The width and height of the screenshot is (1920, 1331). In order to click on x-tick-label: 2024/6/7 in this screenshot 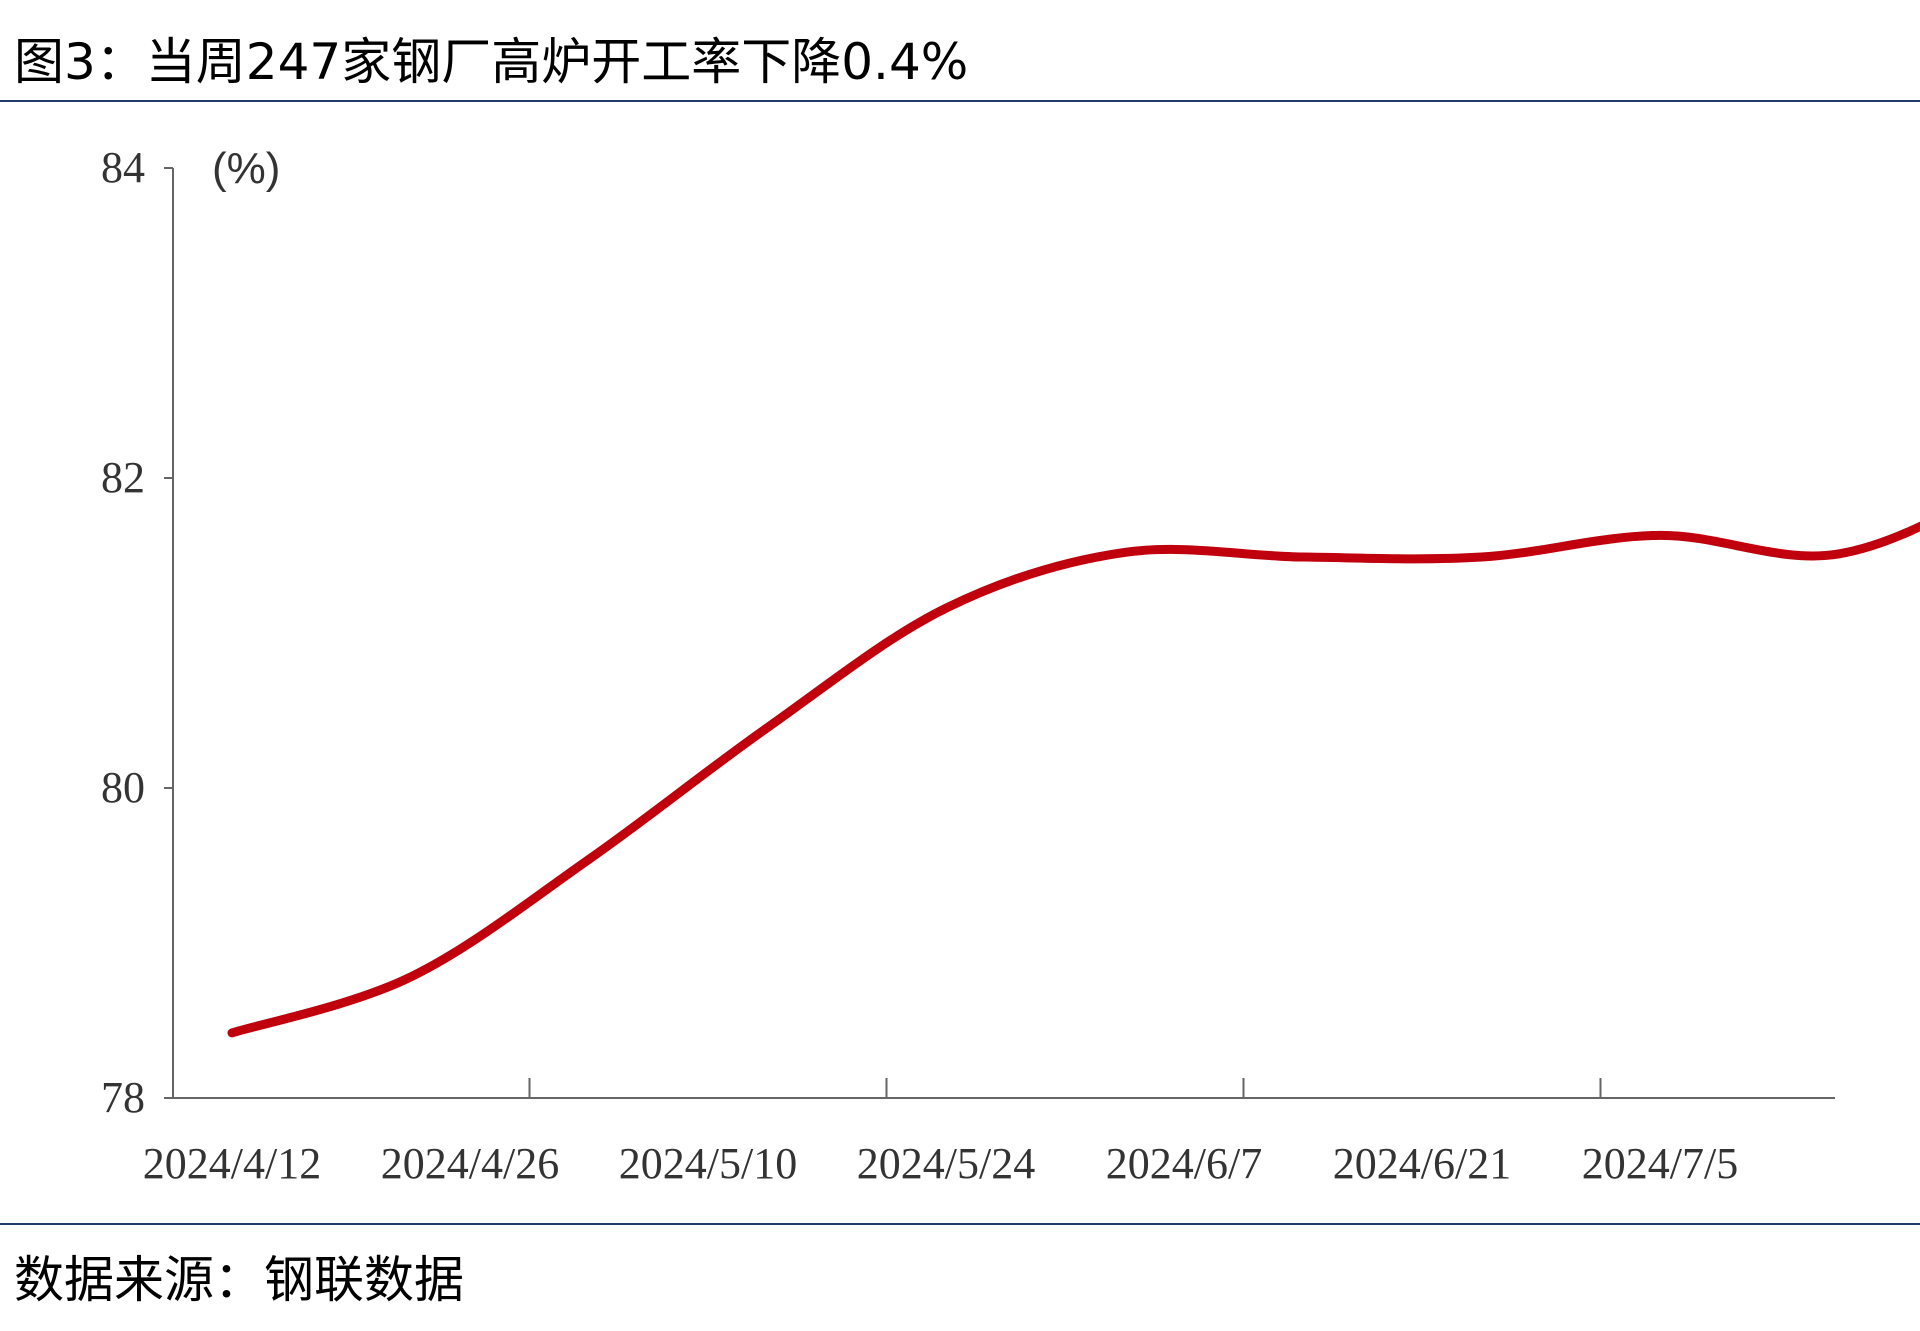, I will do `click(1184, 1163)`.